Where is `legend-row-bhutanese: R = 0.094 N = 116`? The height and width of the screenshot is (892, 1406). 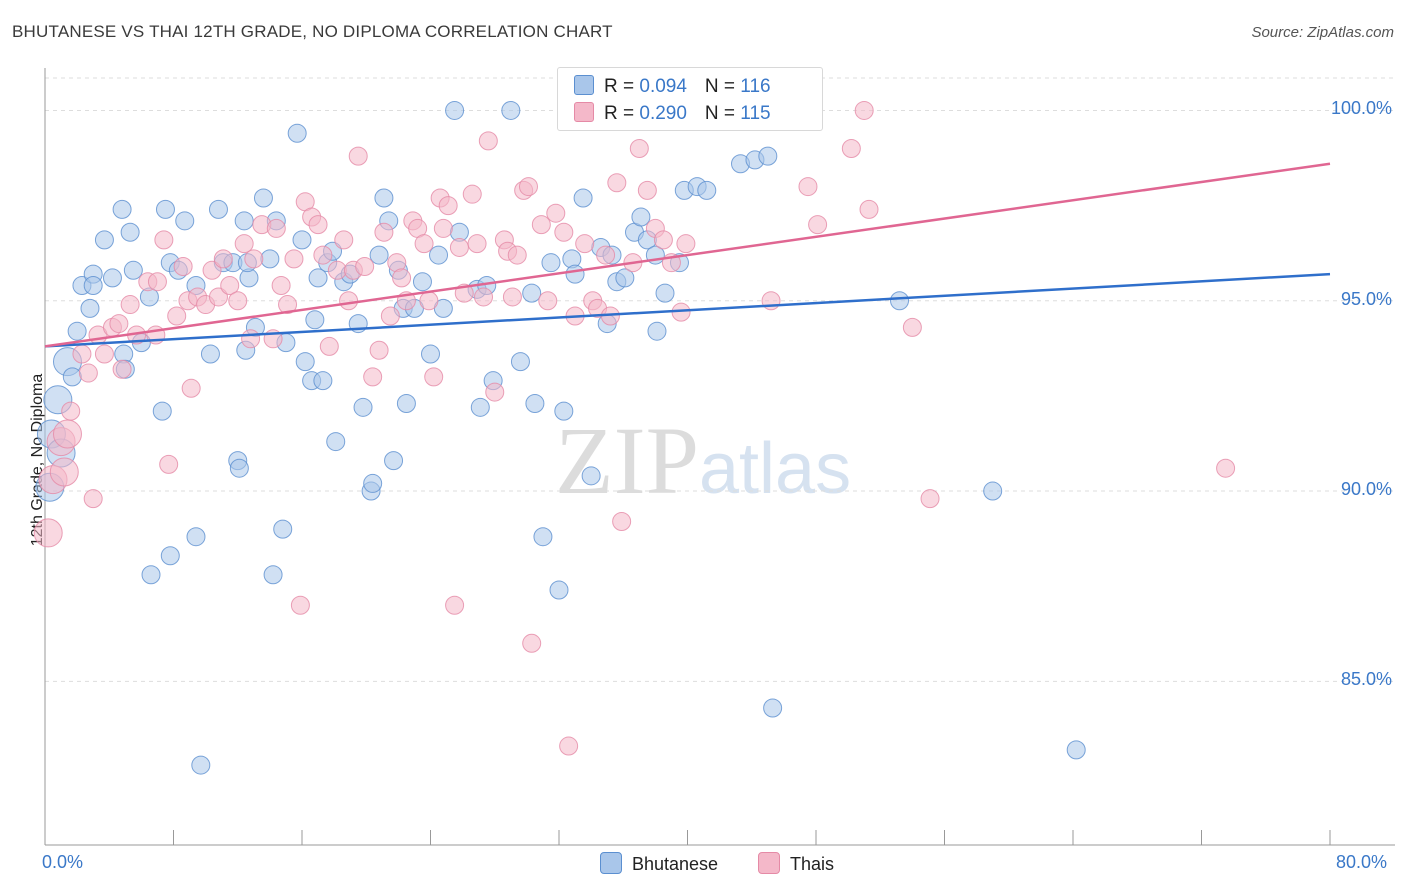
legend-row-bhutanese: R = 0.094 N = 116 is located at coordinates (672, 87).